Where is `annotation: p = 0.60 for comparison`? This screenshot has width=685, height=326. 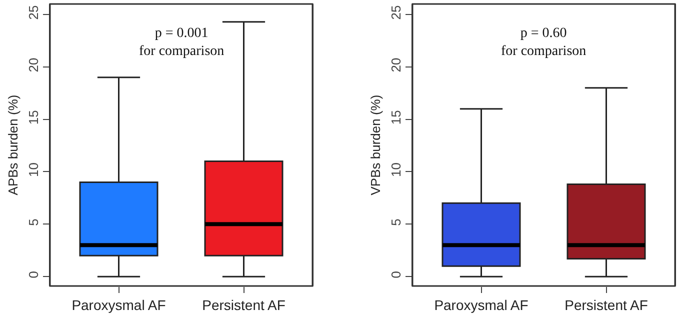
annotation: p = 0.60 for comparison is located at coordinates (543, 43).